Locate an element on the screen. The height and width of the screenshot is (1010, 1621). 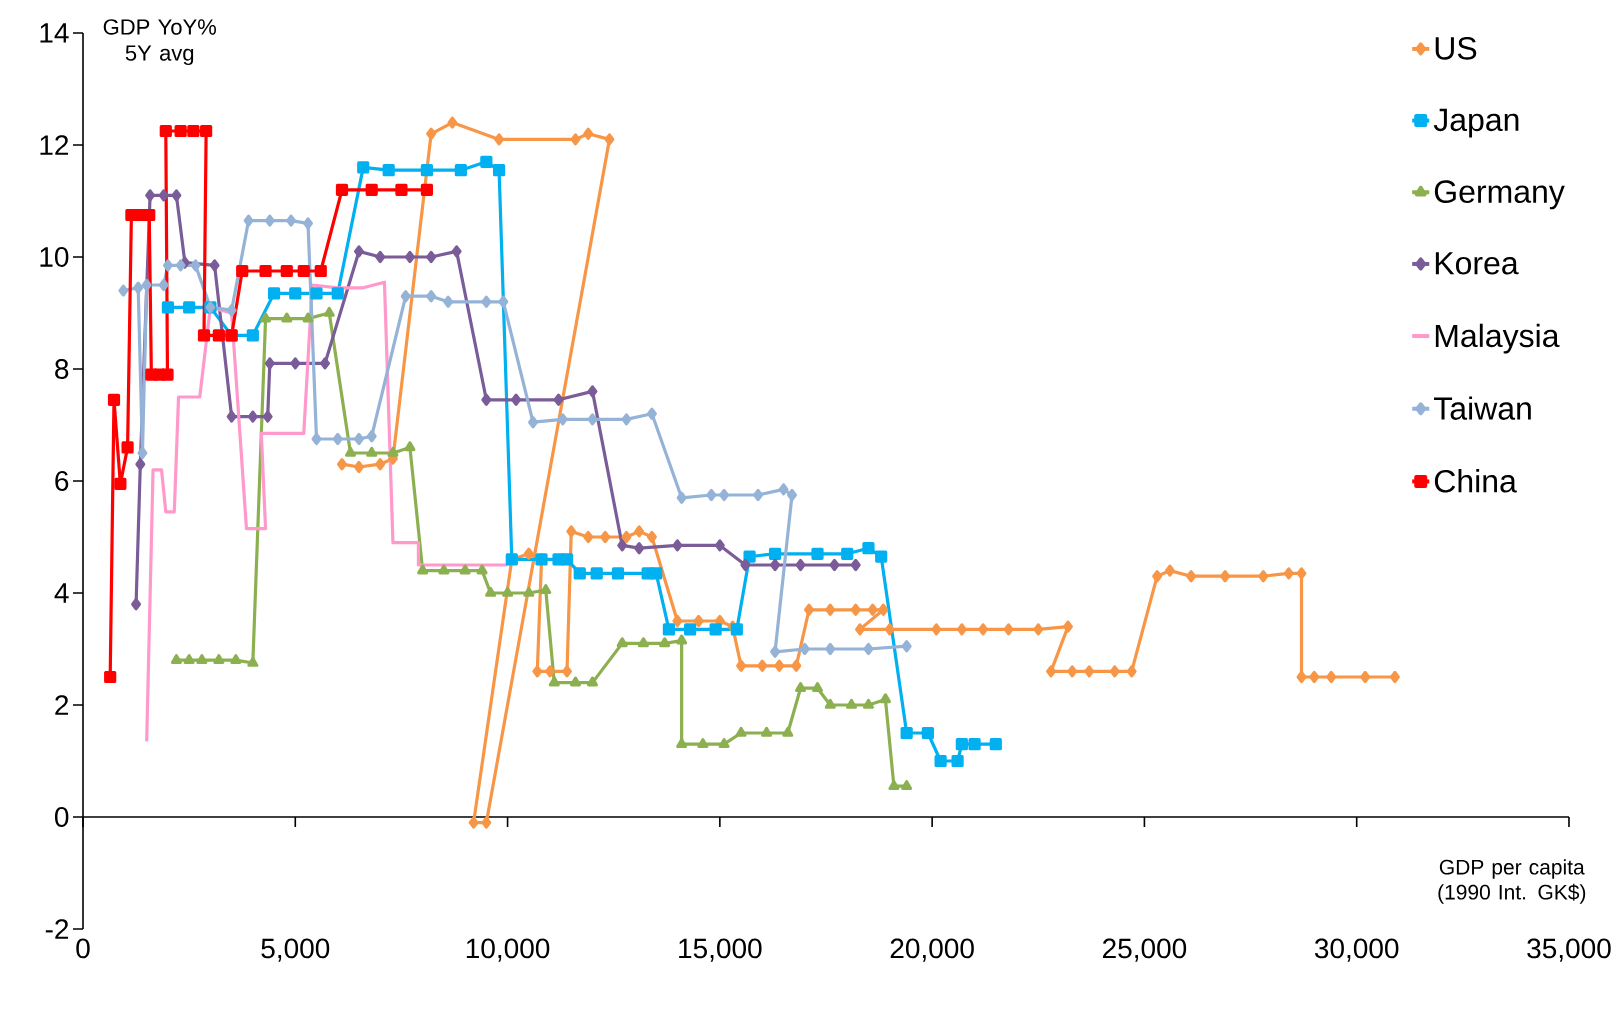
legend-label: US is located at coordinates (1456, 48).